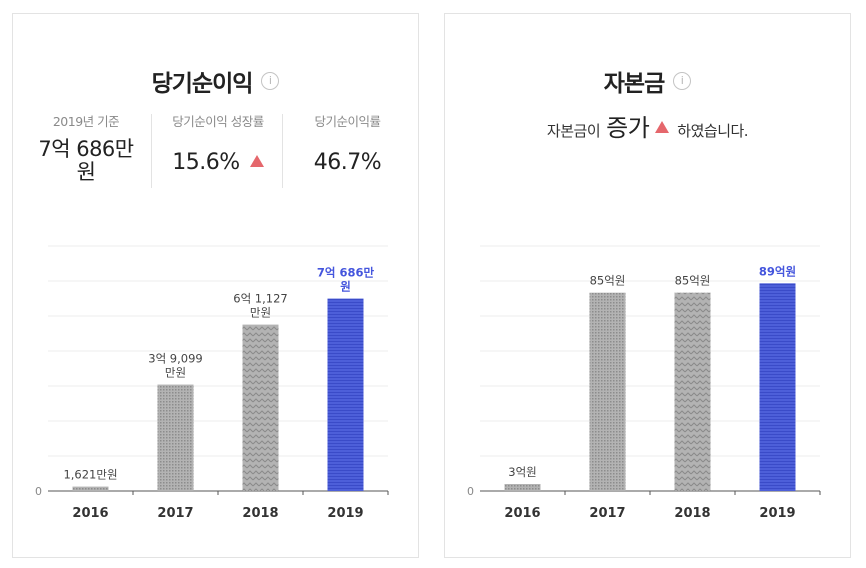 The width and height of the screenshot is (866, 568). What do you see at coordinates (86, 121) in the screenshot?
I see `stat-label: 2019년 기준` at bounding box center [86, 121].